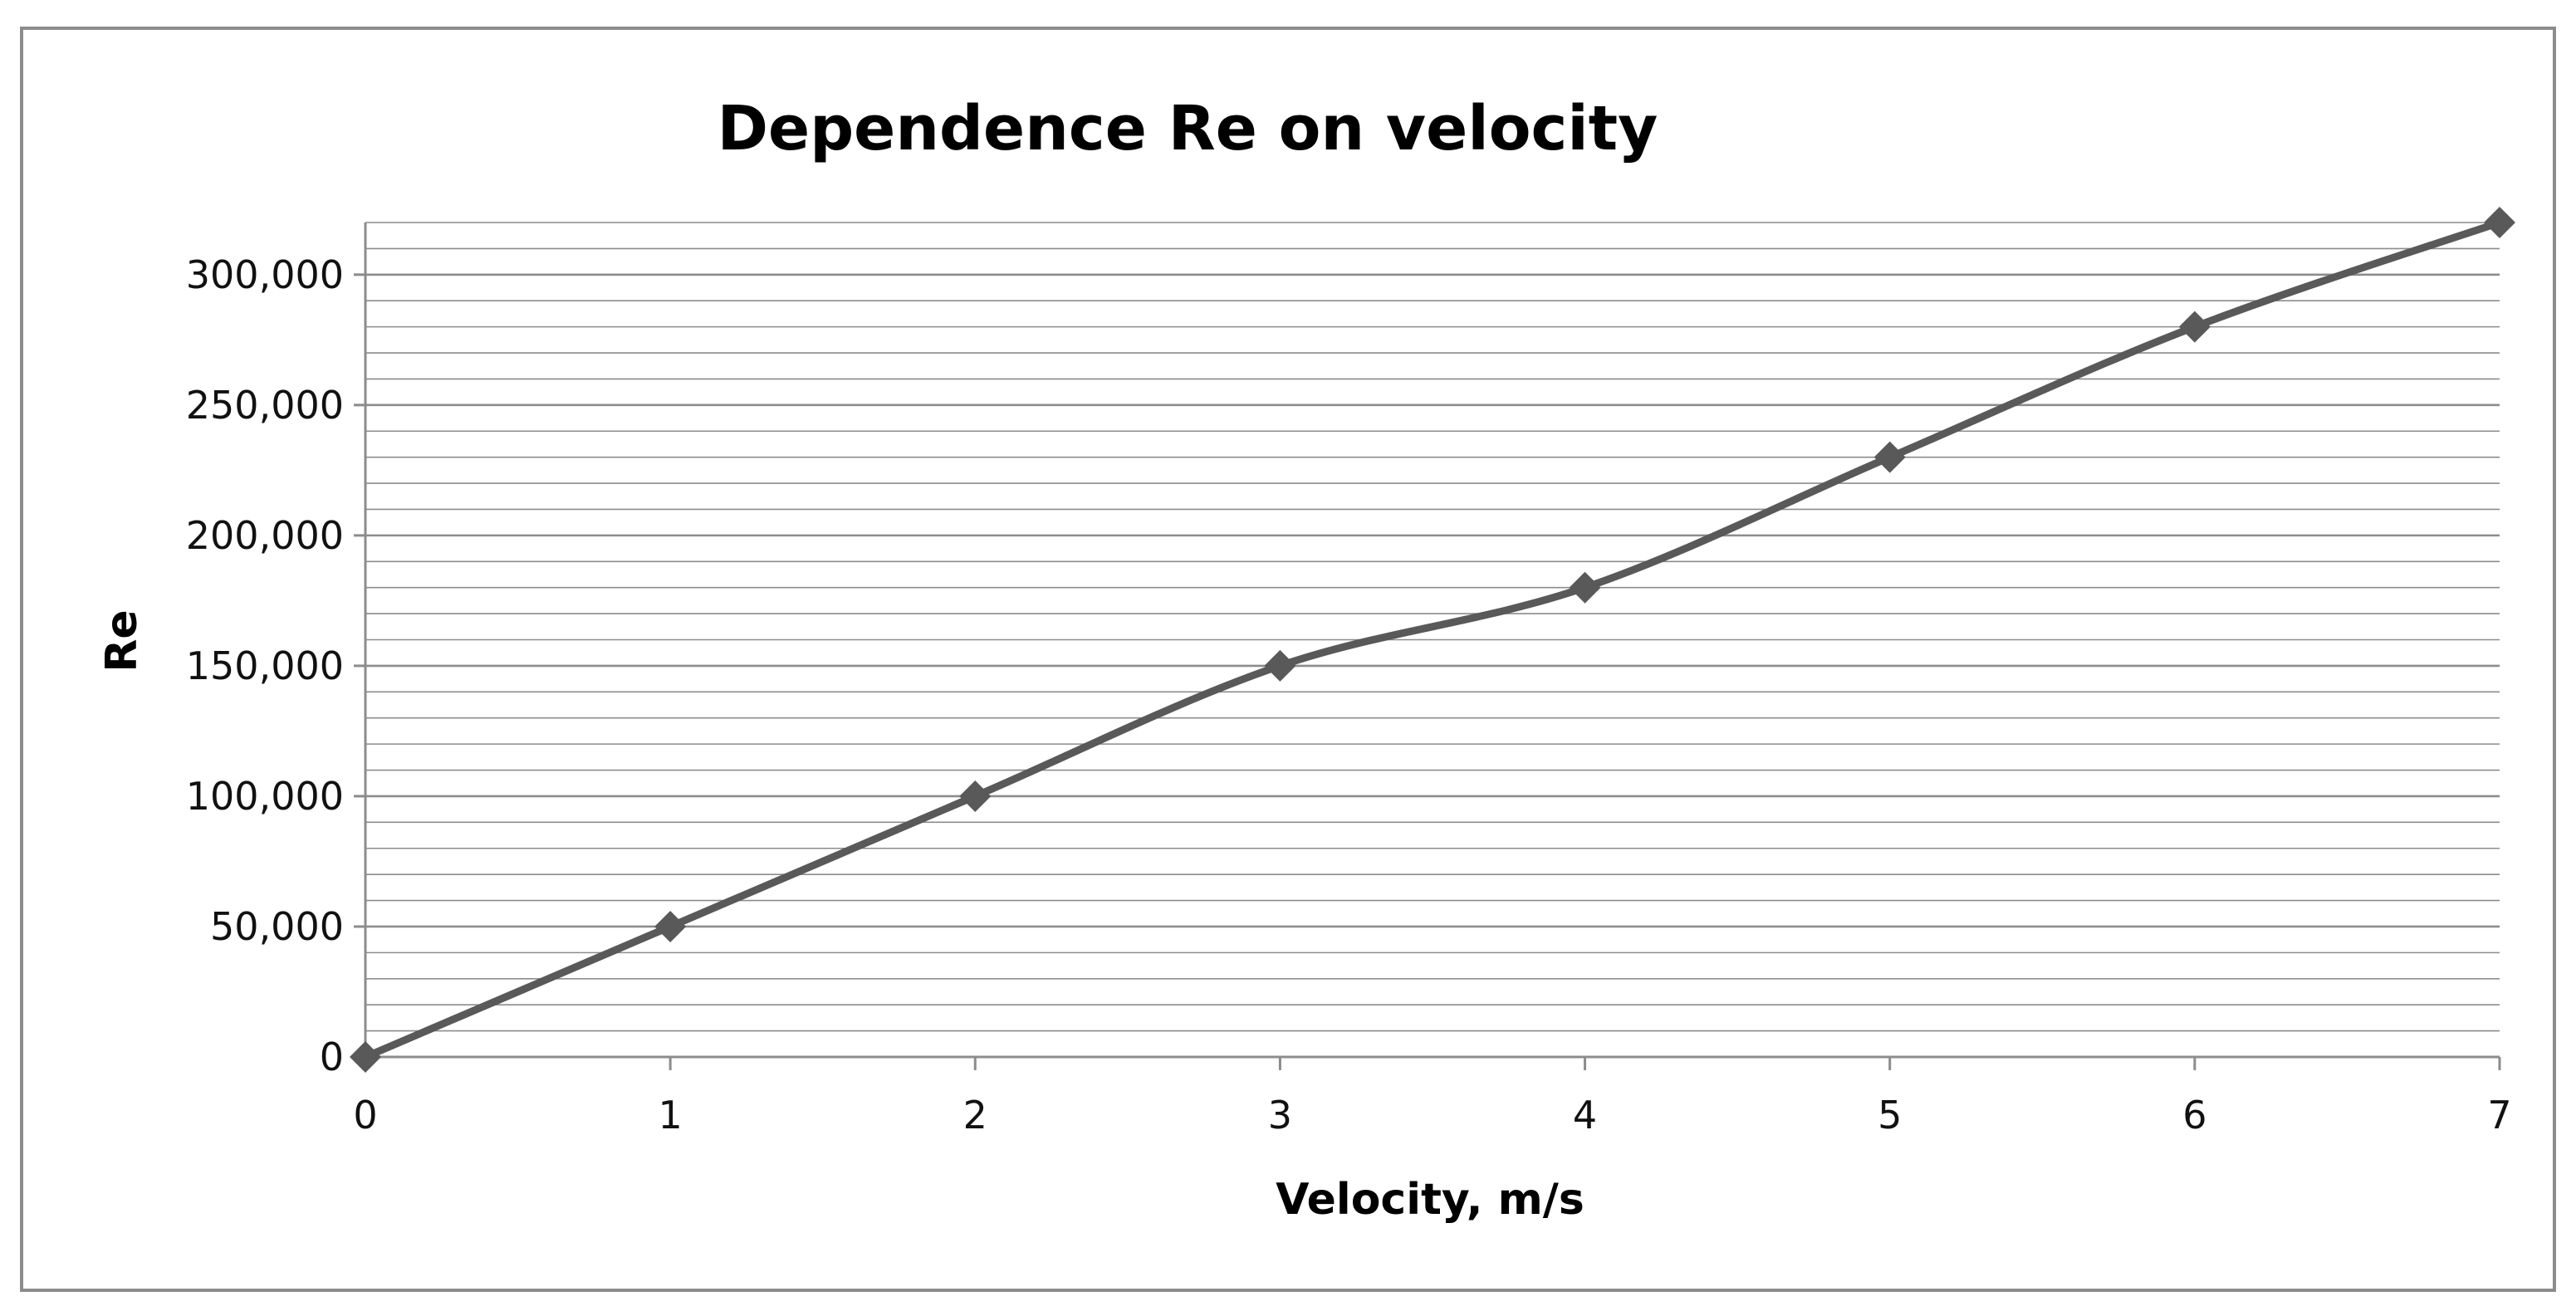 This screenshot has height=1316, width=2576. What do you see at coordinates (1430, 1200) in the screenshot?
I see `x-axis-title: Velocity, m/s` at bounding box center [1430, 1200].